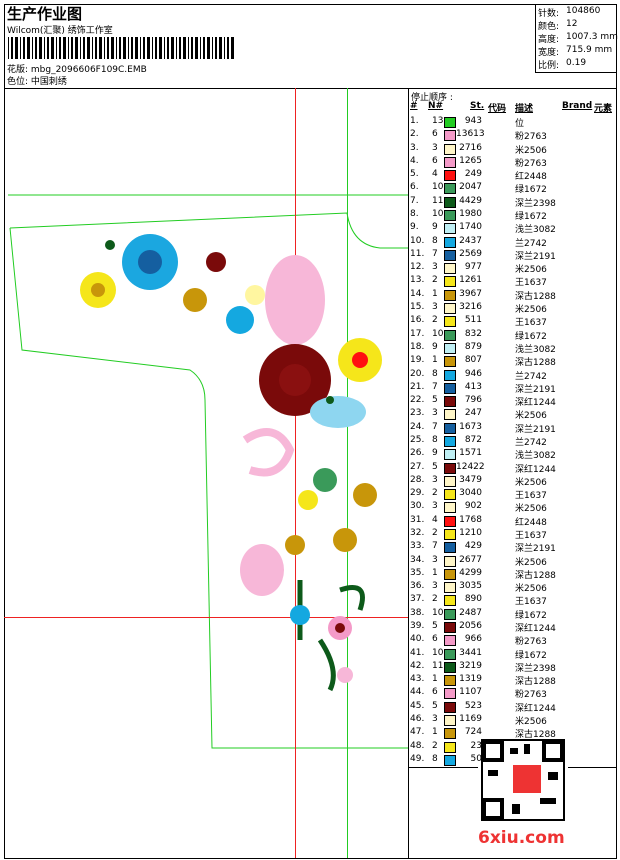  What do you see at coordinates (473, 121) in the screenshot?
I see `stitches: 943` at bounding box center [473, 121].